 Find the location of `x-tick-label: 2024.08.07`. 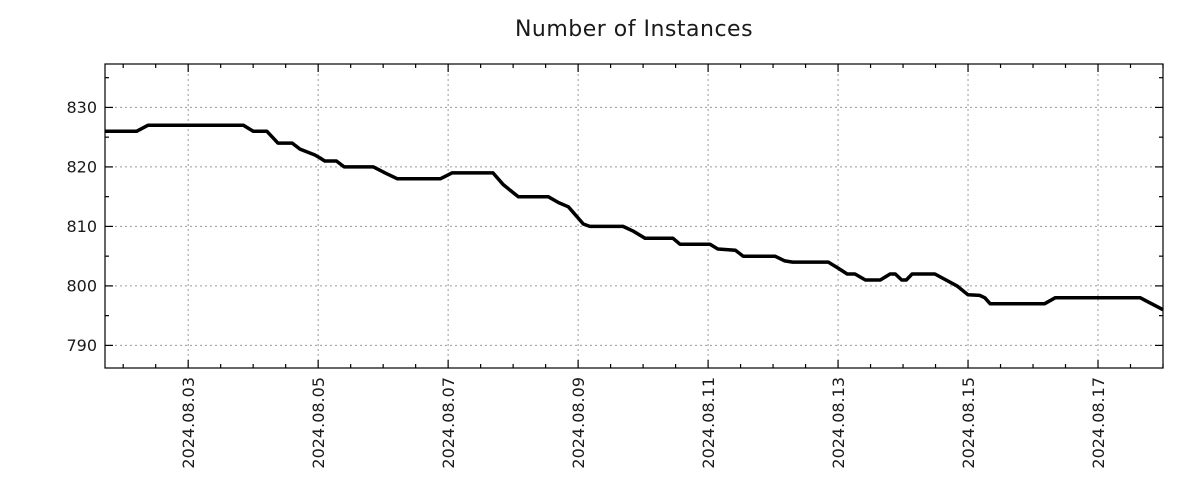

x-tick-label: 2024.08.07 is located at coordinates (448, 423).